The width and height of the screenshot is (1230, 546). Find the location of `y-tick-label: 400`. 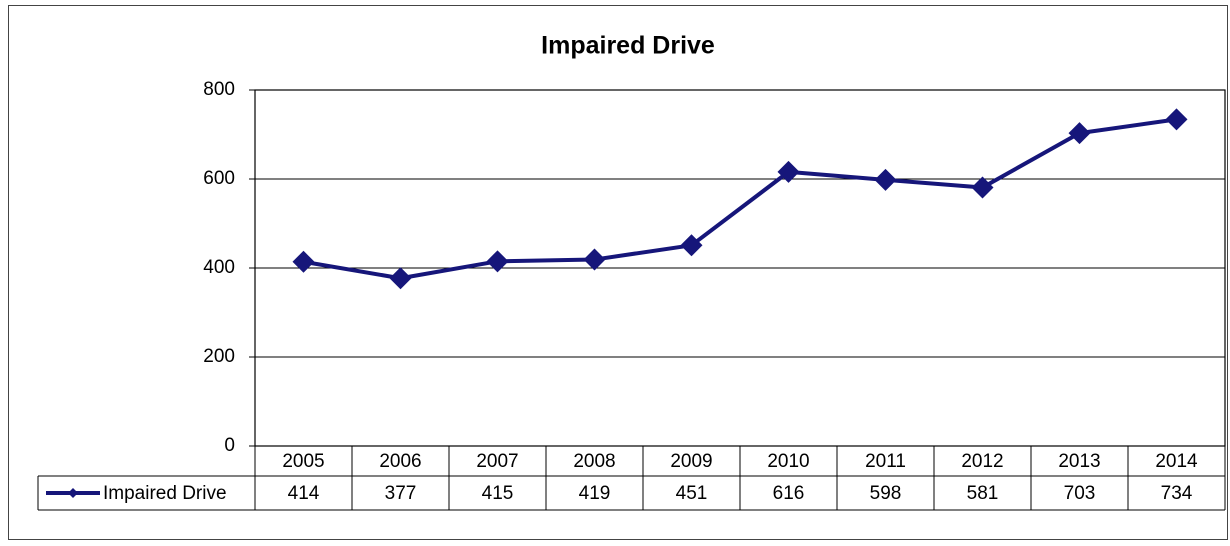

y-tick-label: 400 is located at coordinates (219, 267).